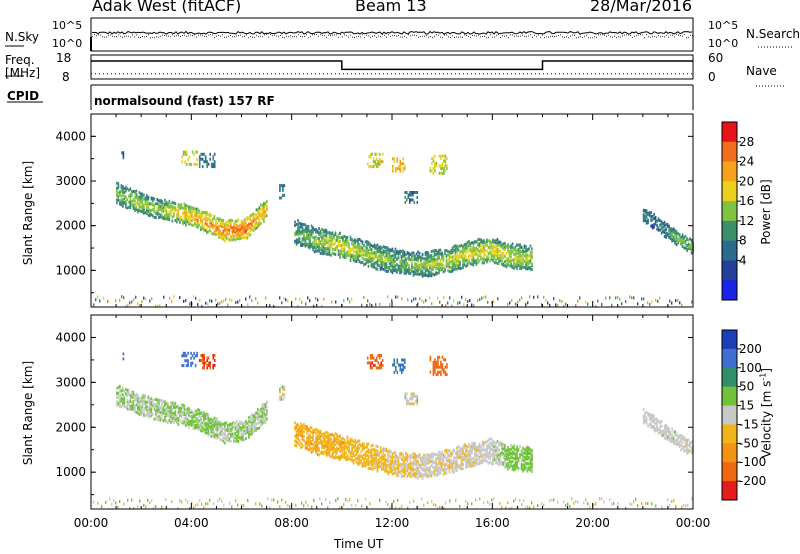  What do you see at coordinates (746, 201) in the screenshot?
I see `power-colorbar-tick-label: 16` at bounding box center [746, 201].